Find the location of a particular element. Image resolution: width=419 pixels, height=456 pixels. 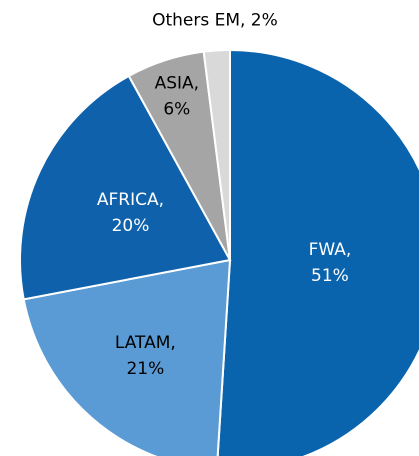

data-label: ASIA, 6% is located at coordinates (177, 96).